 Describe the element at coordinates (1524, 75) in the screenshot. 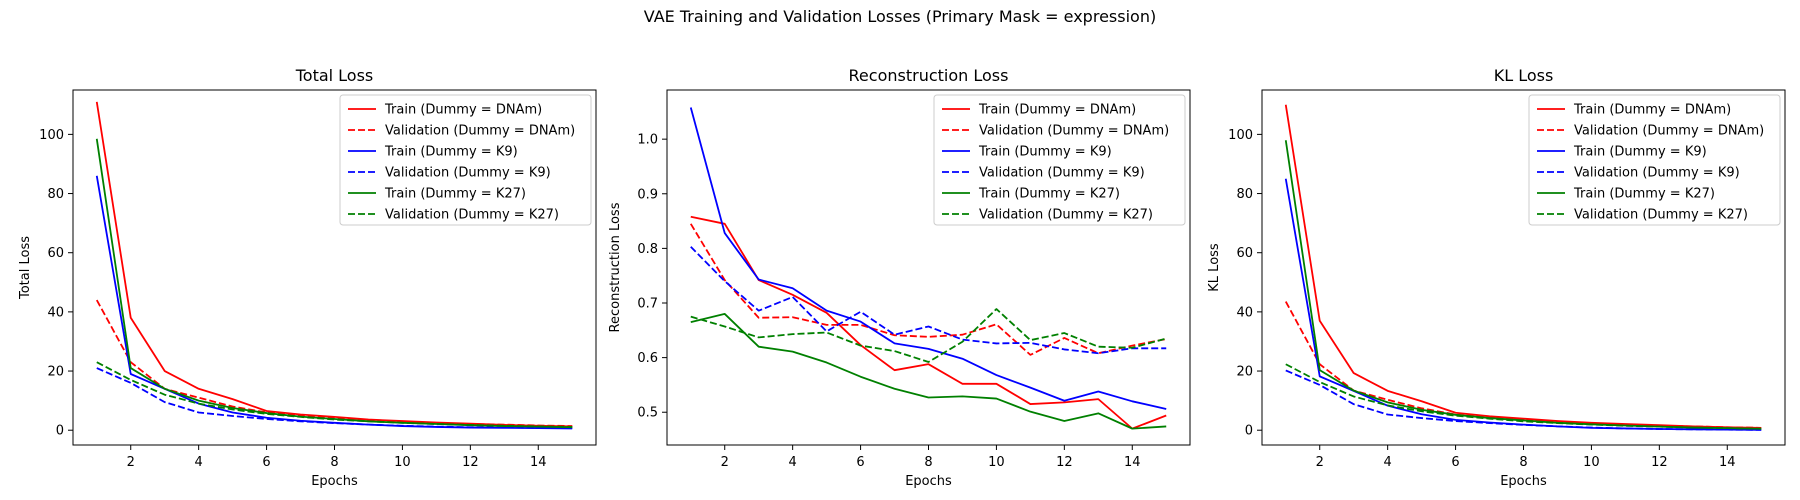

I see `subplot-title: KL Loss` at that location.